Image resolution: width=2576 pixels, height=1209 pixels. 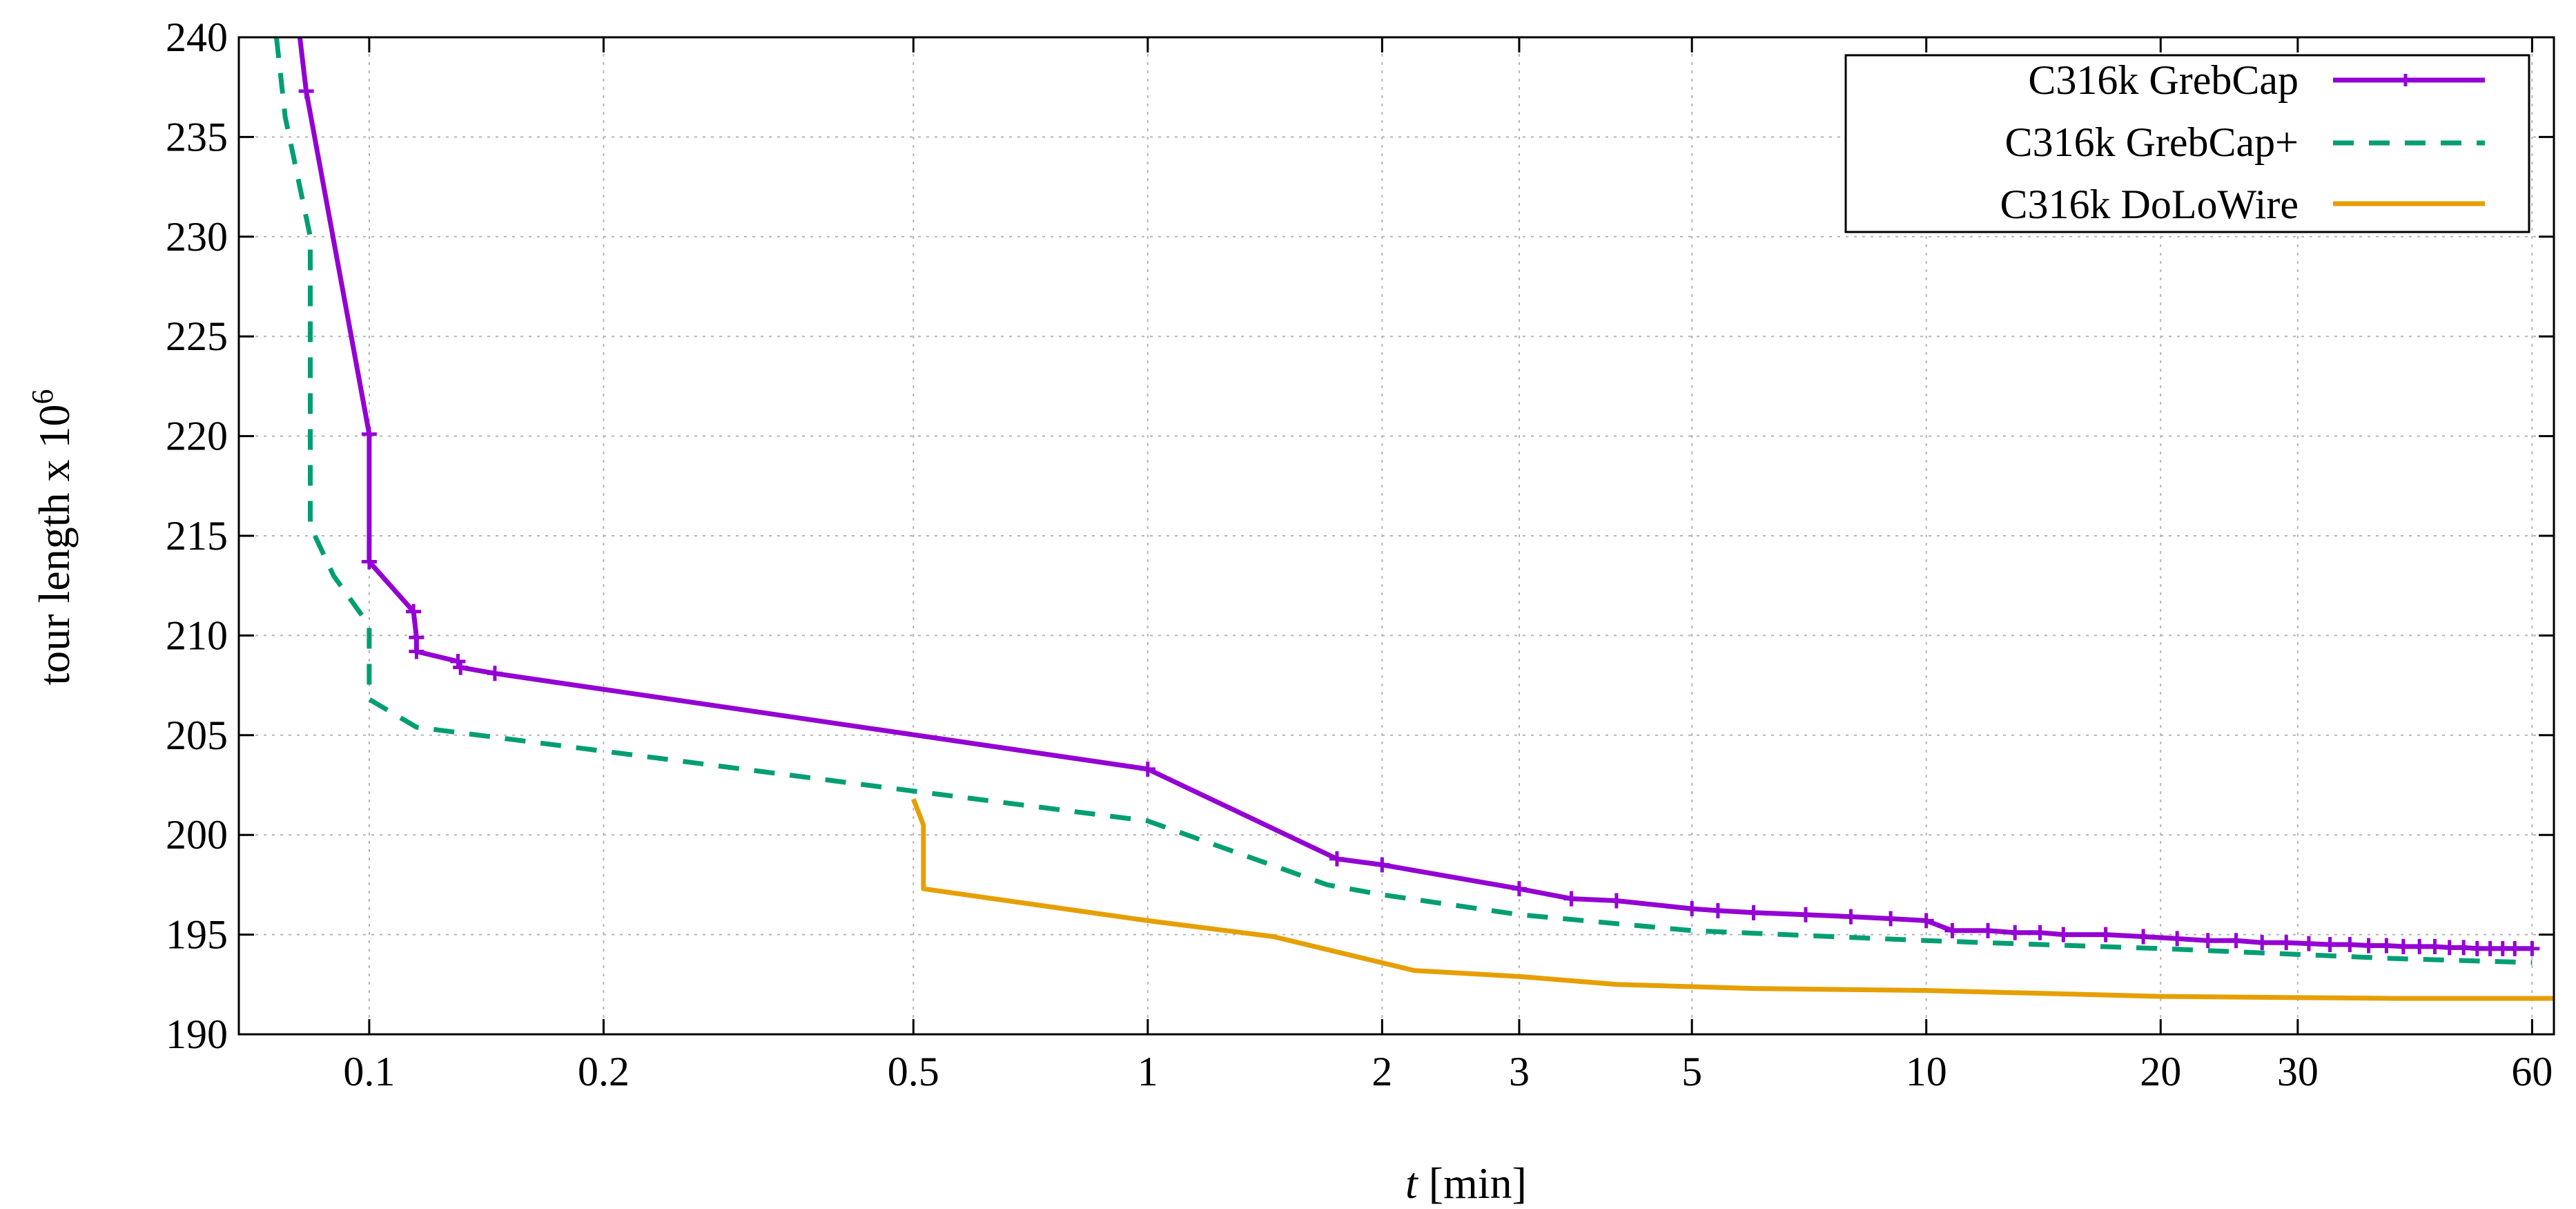 What do you see at coordinates (197, 136) in the screenshot?
I see `y-tick-label: 235` at bounding box center [197, 136].